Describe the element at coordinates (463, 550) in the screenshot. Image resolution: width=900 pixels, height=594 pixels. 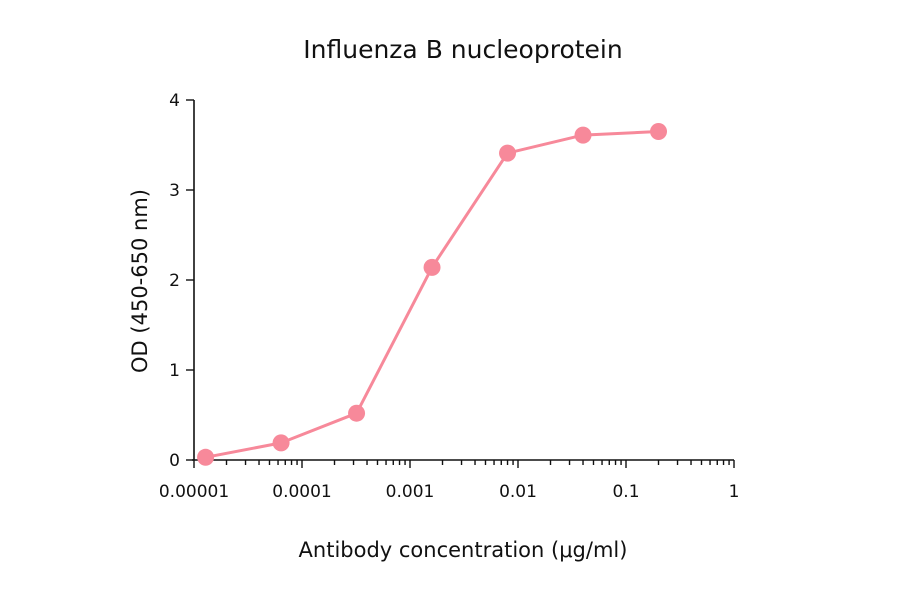
I see `x-axis-label: Antibody concentration (μg/ml)` at that location.